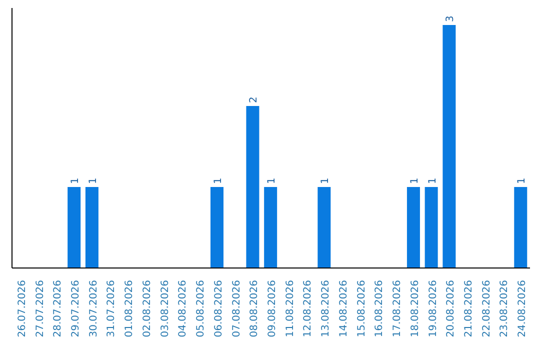  What do you see at coordinates (433, 309) in the screenshot?
I see `x-tick-label: 19.08.2026` at bounding box center [433, 309].